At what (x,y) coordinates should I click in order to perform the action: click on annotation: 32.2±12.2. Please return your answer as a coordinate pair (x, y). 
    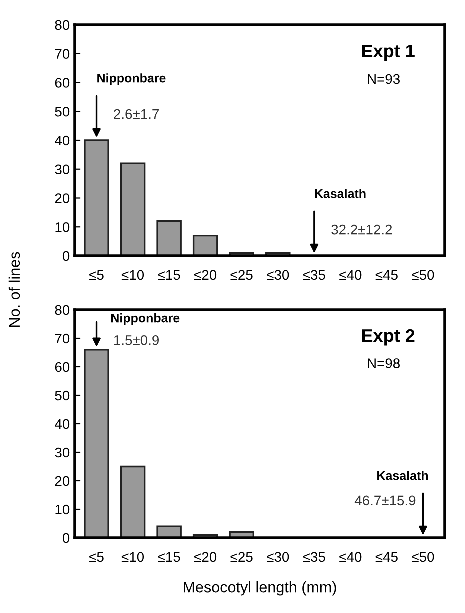
    Looking at the image, I should click on (362, 229).